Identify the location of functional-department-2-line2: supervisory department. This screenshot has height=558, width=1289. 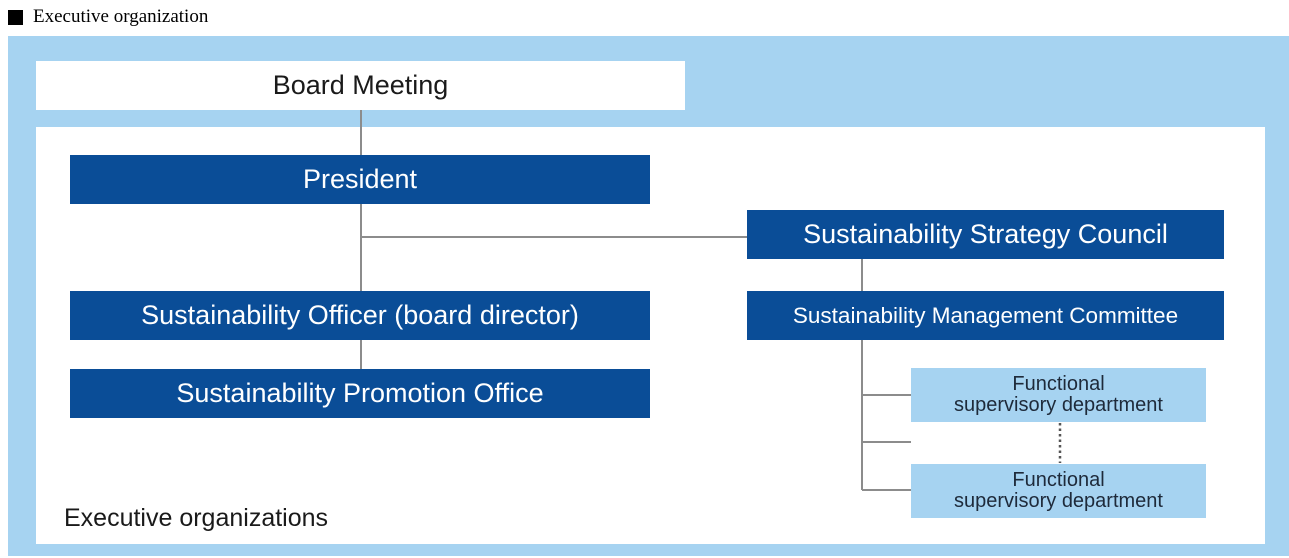
(1058, 501).